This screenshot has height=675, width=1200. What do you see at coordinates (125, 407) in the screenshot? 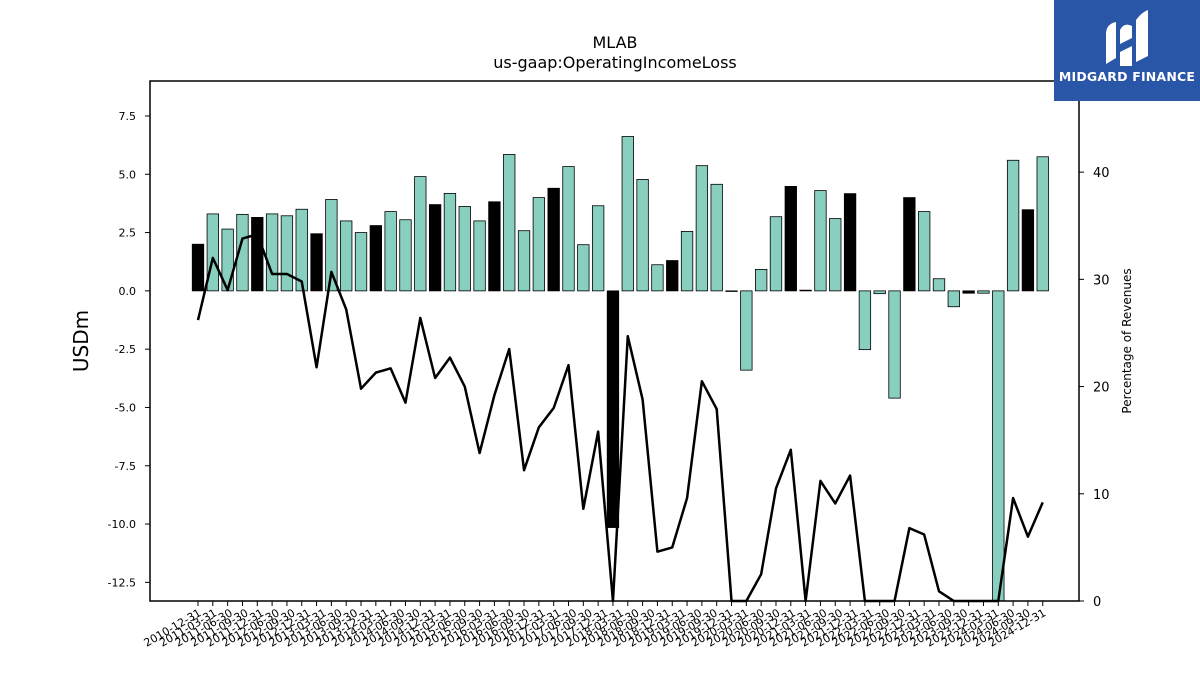
I see `y-tick-label-3: -5.0` at bounding box center [125, 407].